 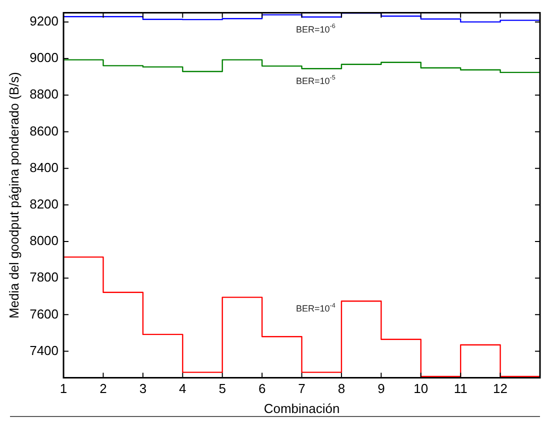 I want to click on y-tick-label: 8000, so click(x=44, y=240).